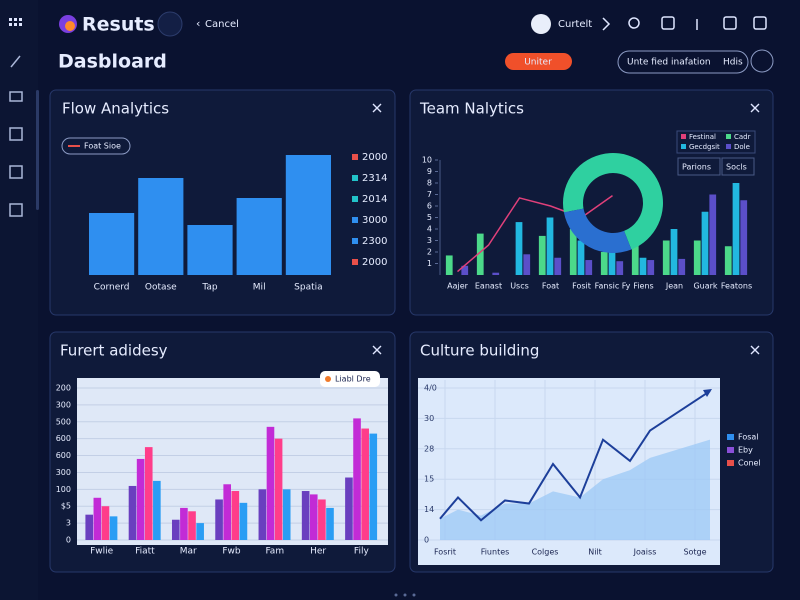  What do you see at coordinates (702, 137) in the screenshot?
I see `legend-label: Festinal` at bounding box center [702, 137].